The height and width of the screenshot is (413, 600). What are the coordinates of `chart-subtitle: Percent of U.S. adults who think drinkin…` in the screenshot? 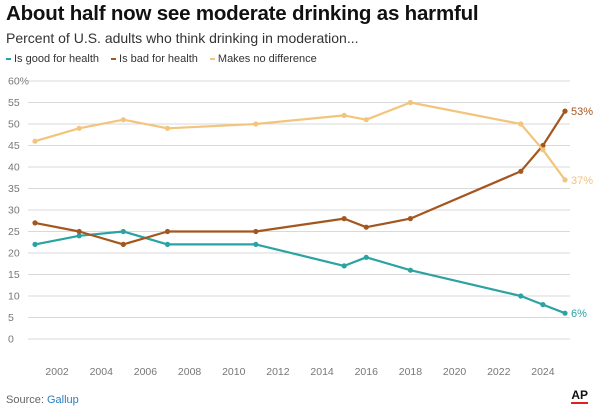 It's located at (182, 38).